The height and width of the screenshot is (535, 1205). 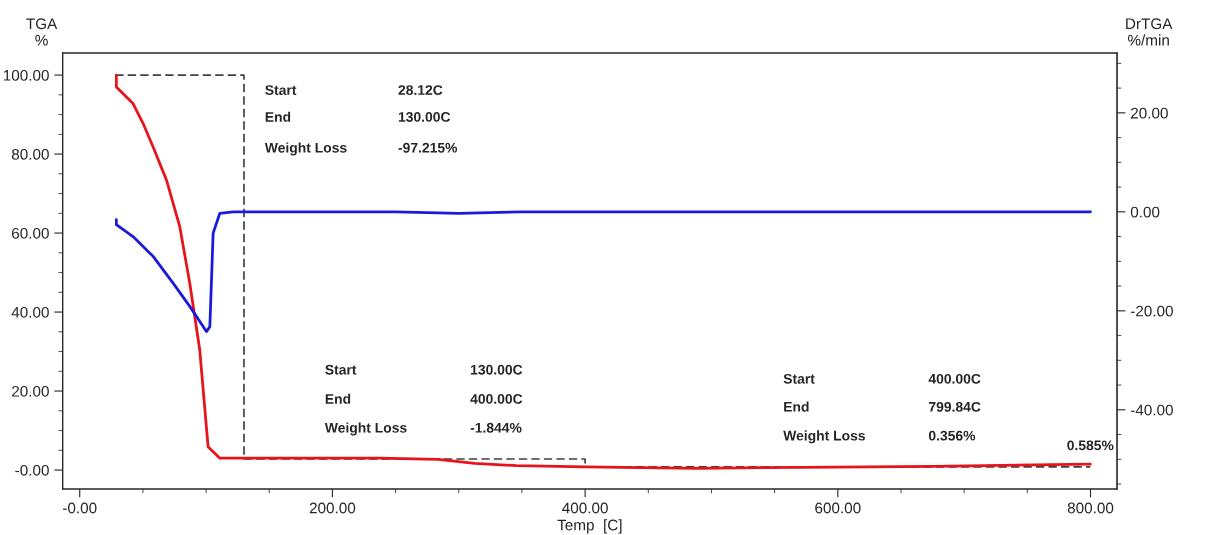 I want to click on annotation: 0.585%, so click(x=1090, y=445).